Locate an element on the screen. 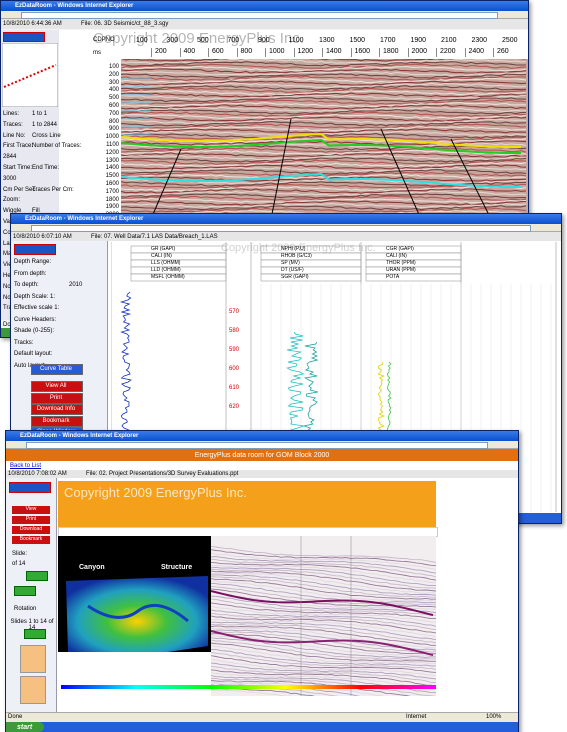 This screenshot has height=732, width=567. window-title: EzDataRoom - Windows Internet Explorer is located at coordinates (74, 6).